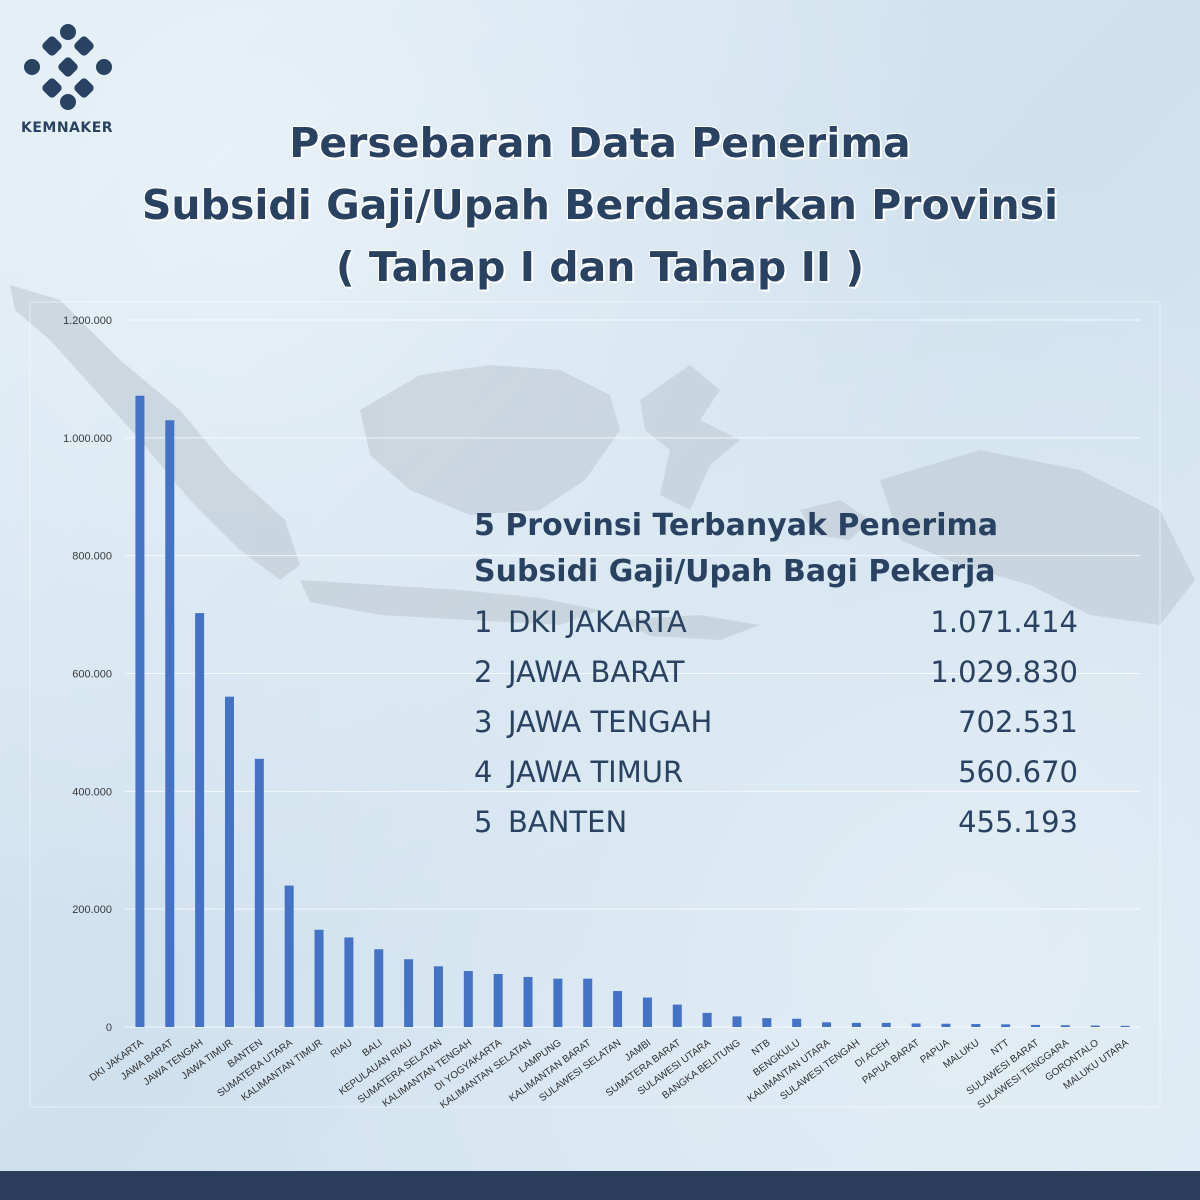  Describe the element at coordinates (596, 772) in the screenshot. I see `rank-province: JAWA TIMUR` at that location.